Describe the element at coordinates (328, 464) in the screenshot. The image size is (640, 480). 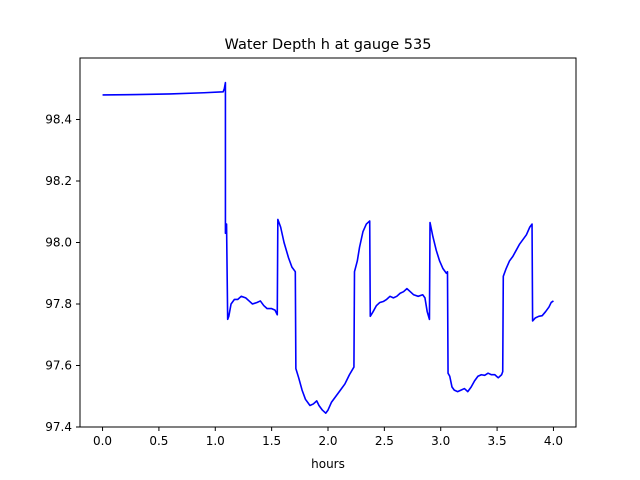
I see `x-axis-label: hours` at that location.